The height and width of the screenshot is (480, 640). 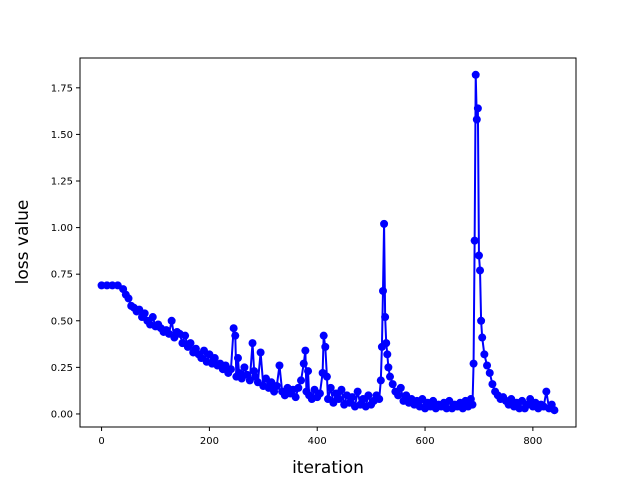 I want to click on y-axis: 0.00 0.25 0.50 0.75 1.00 1.25 1.50 1.75, so click(x=65, y=251).